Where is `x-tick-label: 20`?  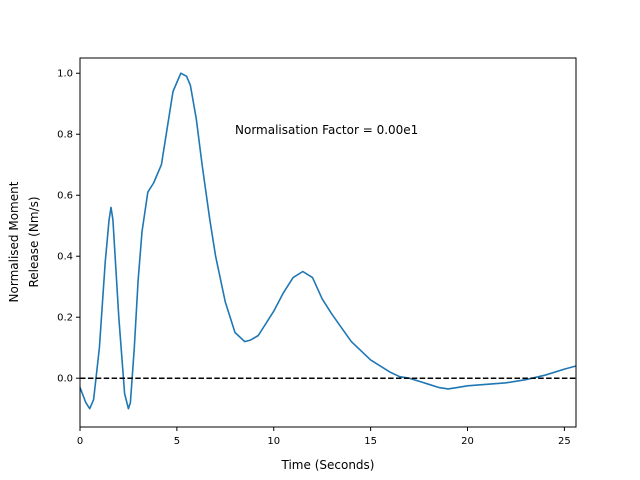 x-tick-label: 20 is located at coordinates (467, 441).